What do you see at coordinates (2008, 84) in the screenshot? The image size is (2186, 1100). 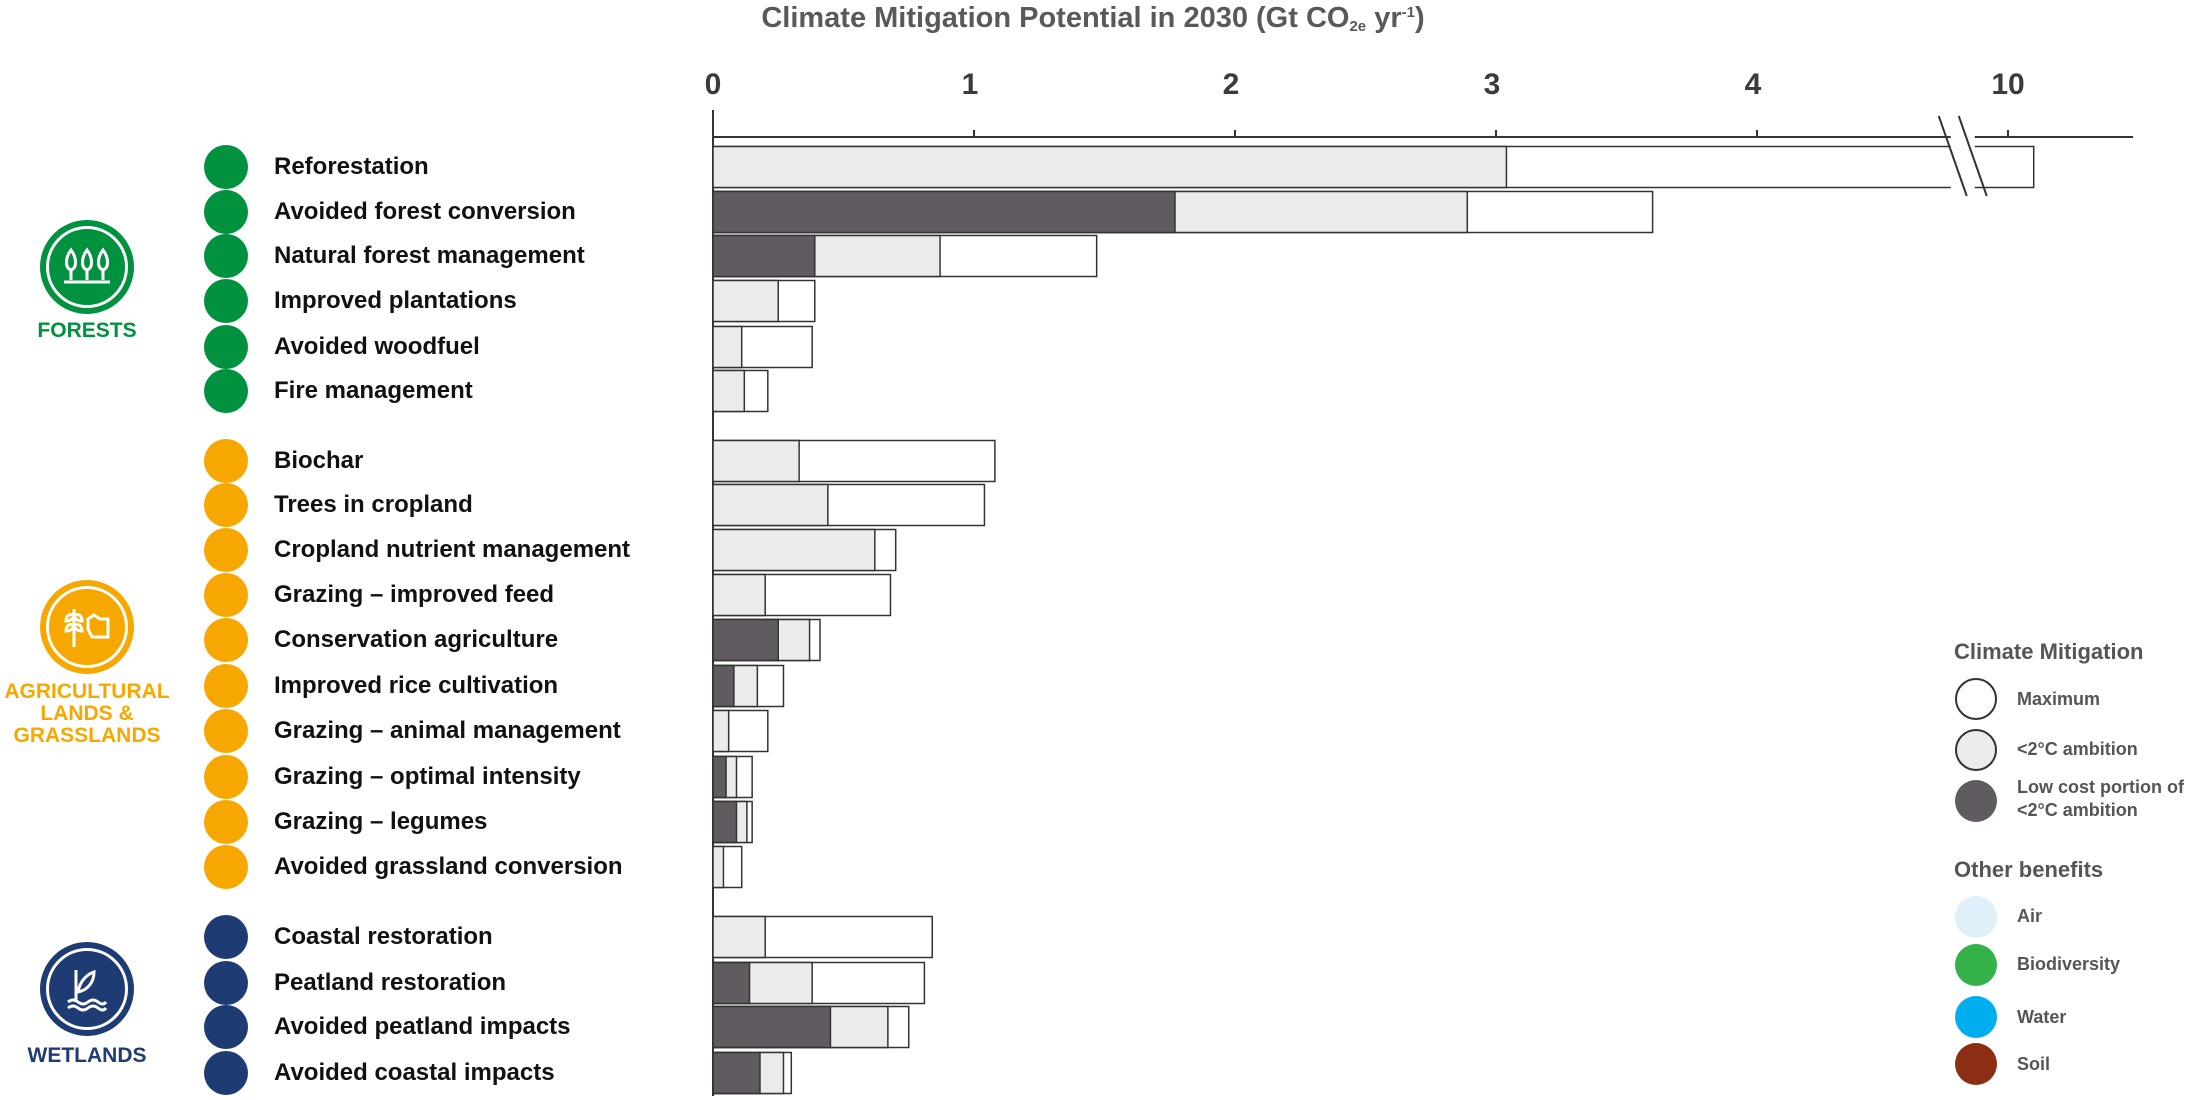 I see `x-tick-label: 10` at bounding box center [2008, 84].